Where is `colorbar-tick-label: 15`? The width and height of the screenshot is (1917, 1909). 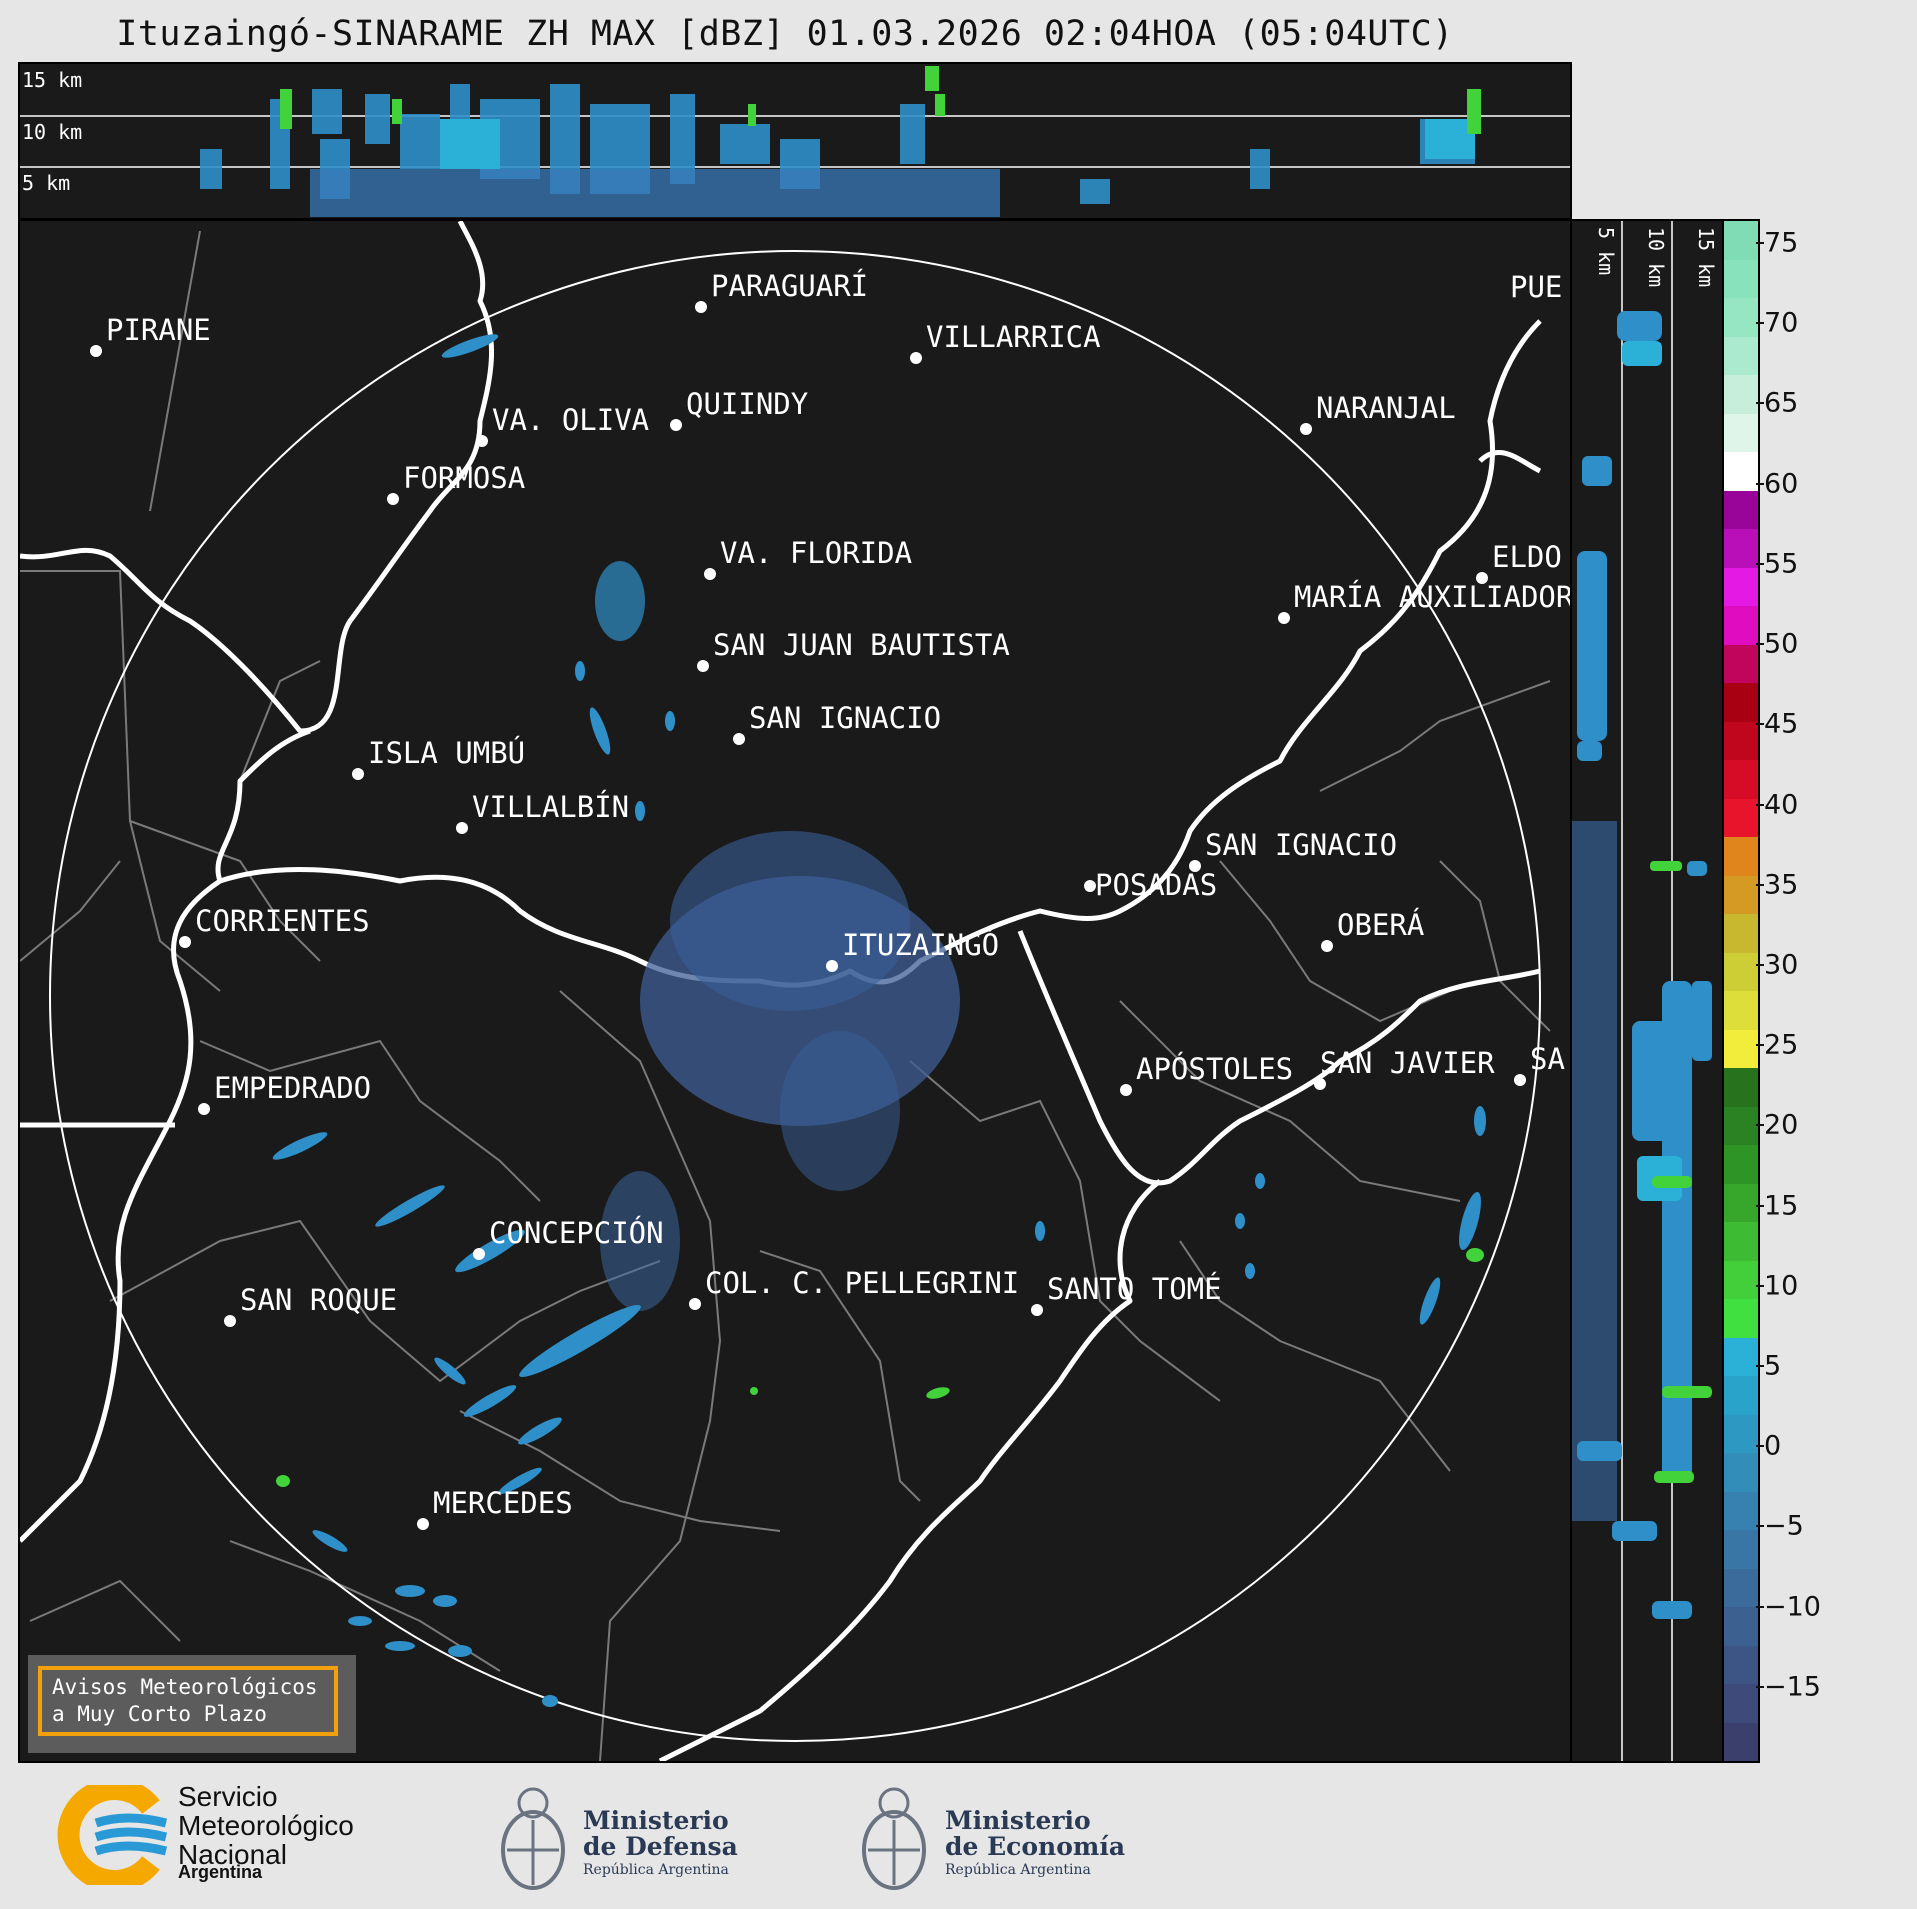
colorbar-tick-label: 15 is located at coordinates (1781, 1206).